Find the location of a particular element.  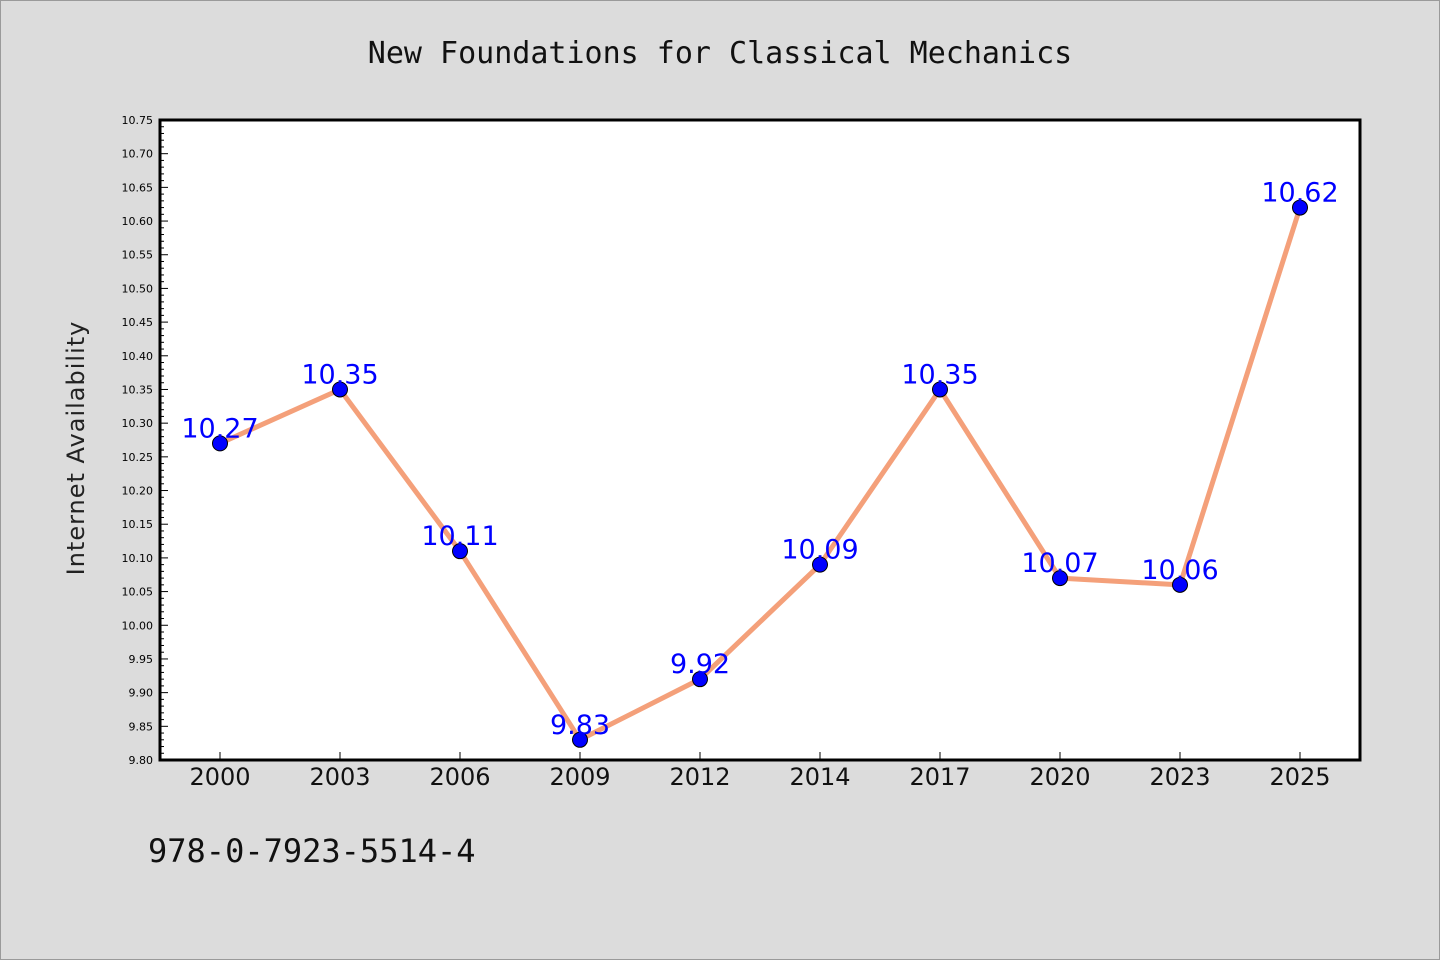

x-tick-label: 2003 is located at coordinates (339, 777).